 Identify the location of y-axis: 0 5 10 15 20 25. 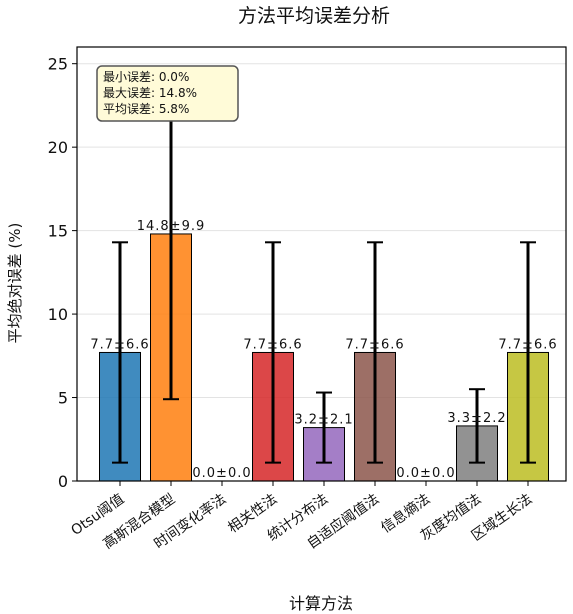
(62, 273).